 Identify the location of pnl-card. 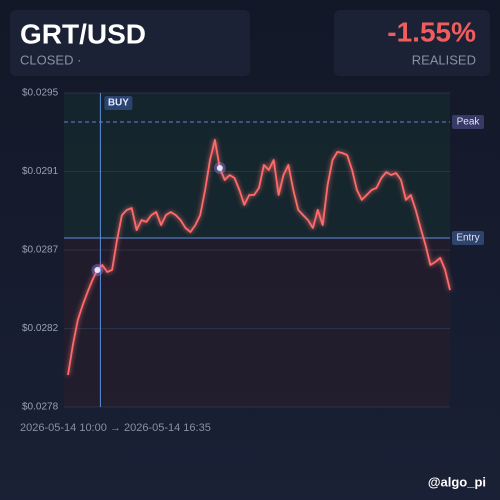
(412, 43).